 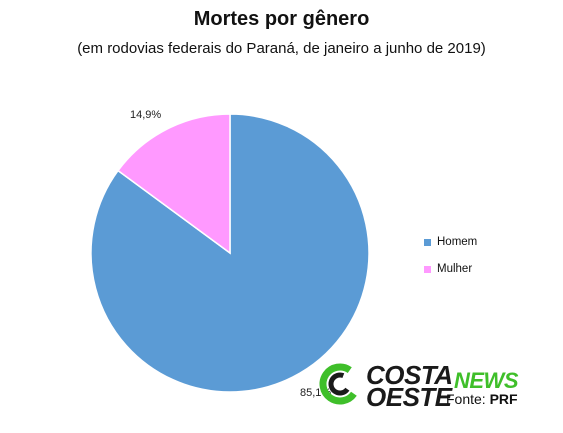 I want to click on legend-item-homem: Homem, so click(x=450, y=242).